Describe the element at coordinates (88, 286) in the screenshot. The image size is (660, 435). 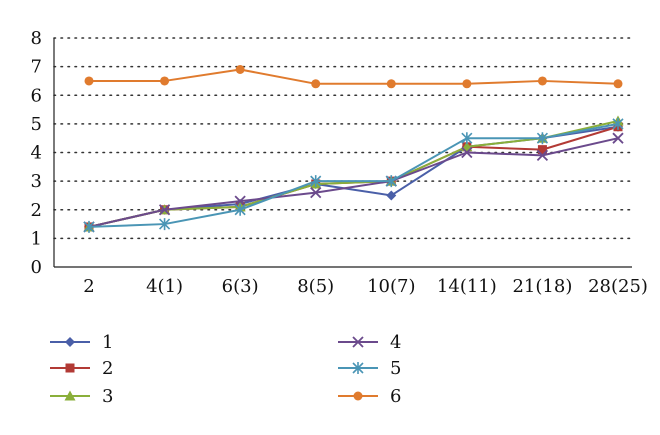
I see `x-tick-label: 2` at that location.